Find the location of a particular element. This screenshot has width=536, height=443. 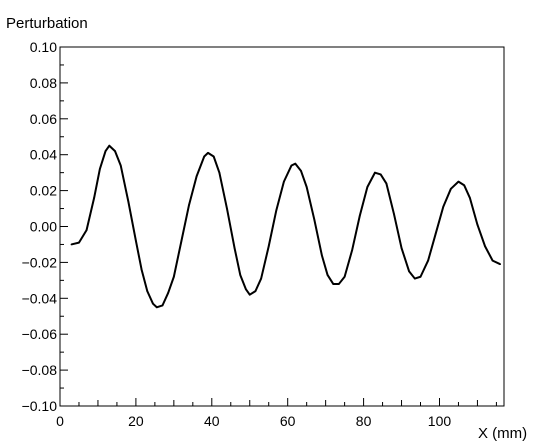

x-tick-label: 100 is located at coordinates (440, 421).